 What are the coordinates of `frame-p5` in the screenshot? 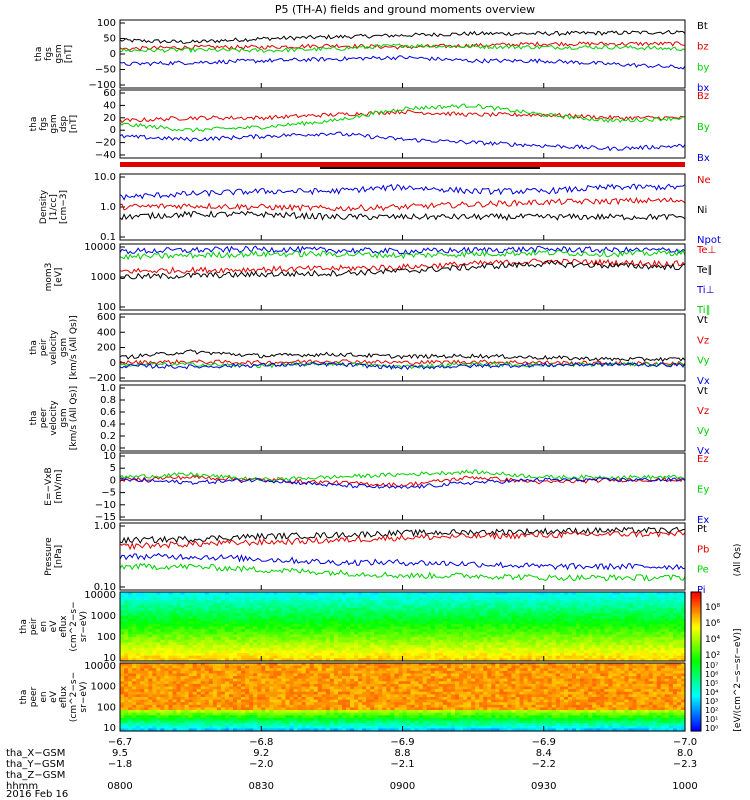 It's located at (402, 347).